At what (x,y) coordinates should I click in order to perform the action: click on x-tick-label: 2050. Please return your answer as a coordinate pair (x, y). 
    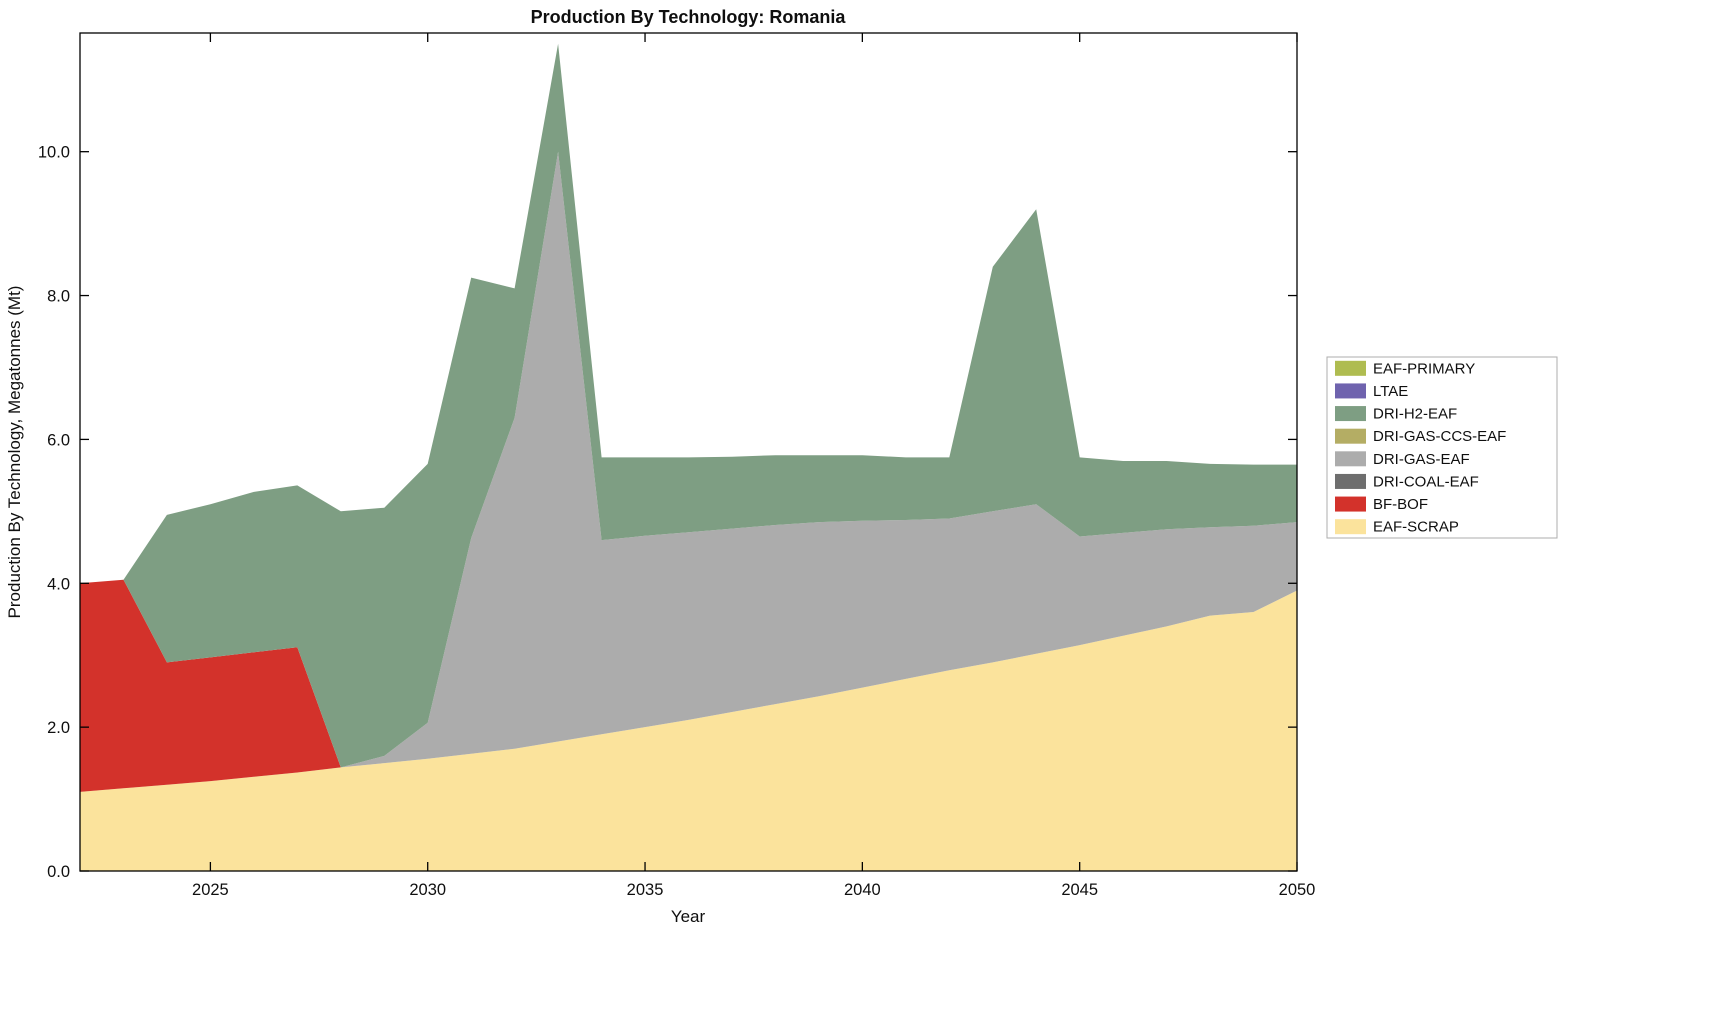
    Looking at the image, I should click on (1297, 890).